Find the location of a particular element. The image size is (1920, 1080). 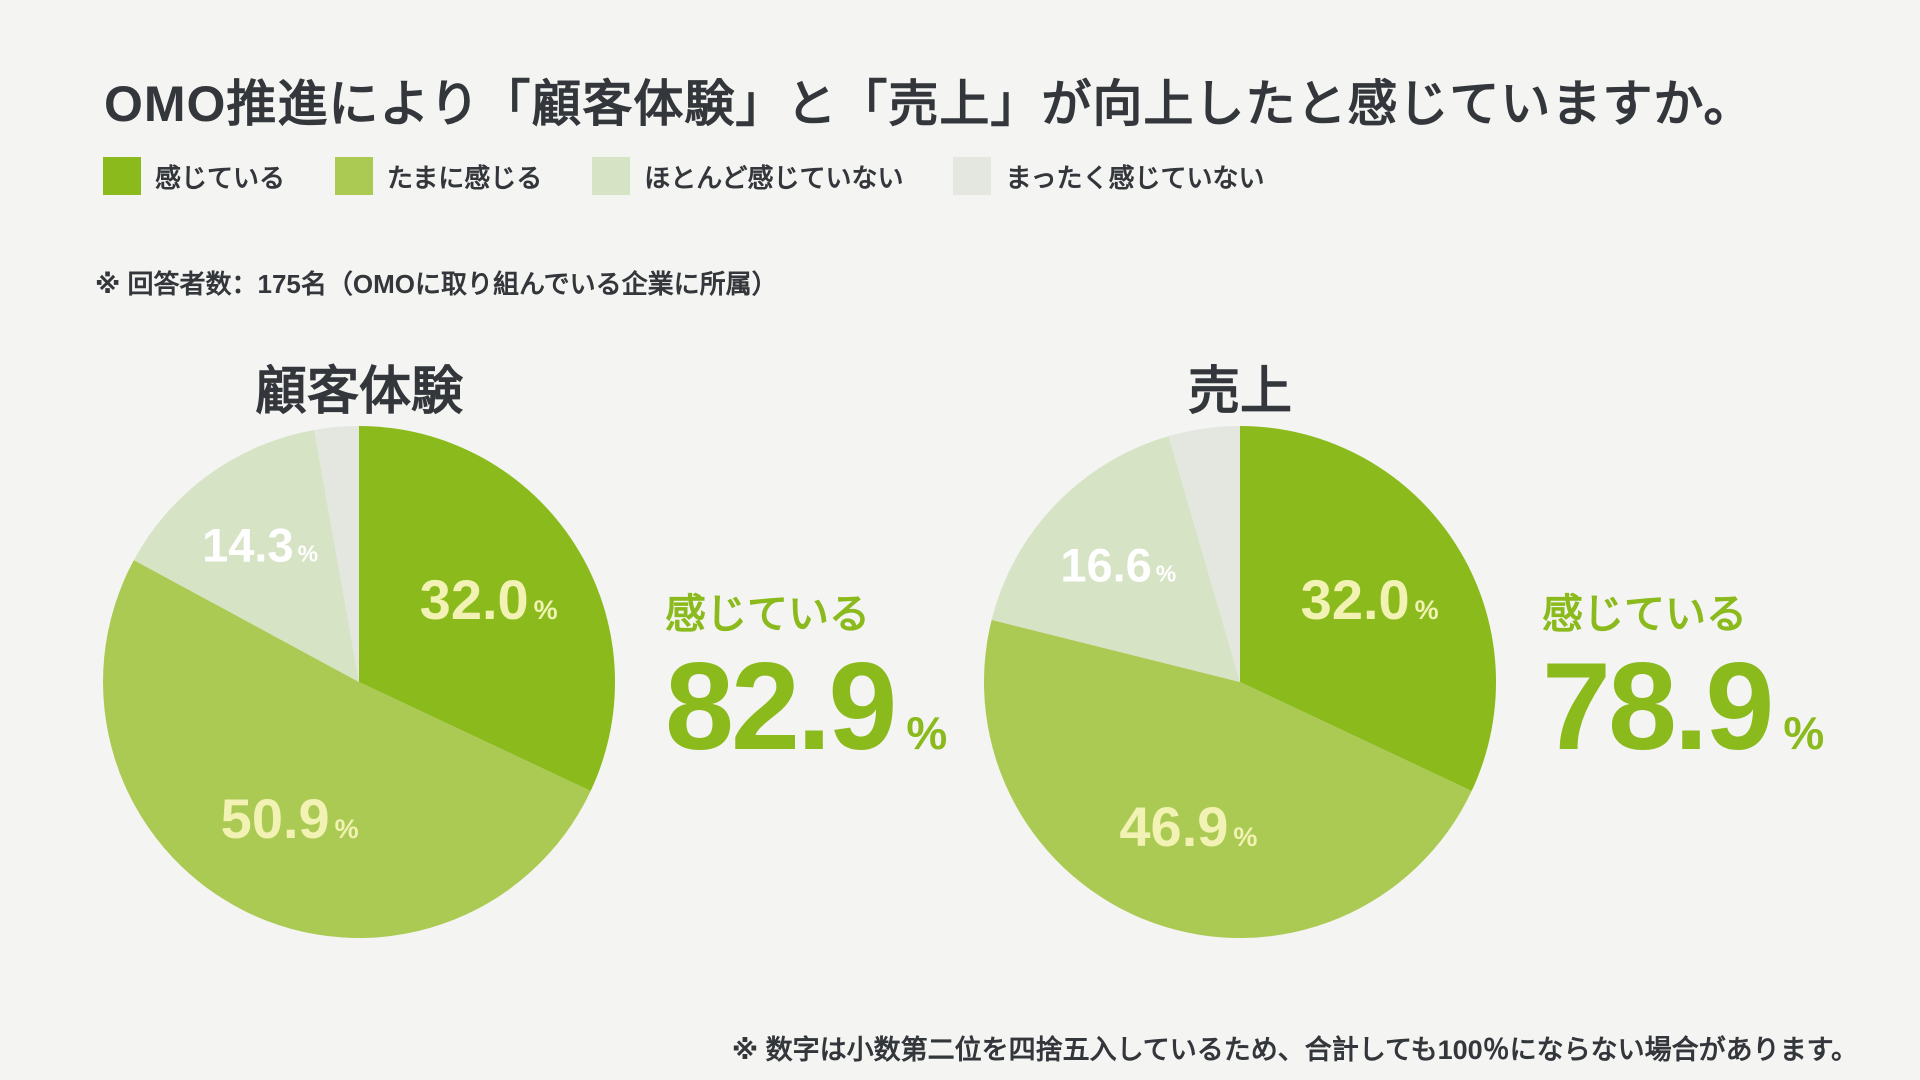

respondents-note: ※ 回答者数：175名（OMOに取り組んでいる企業に所属） is located at coordinates (436, 284).